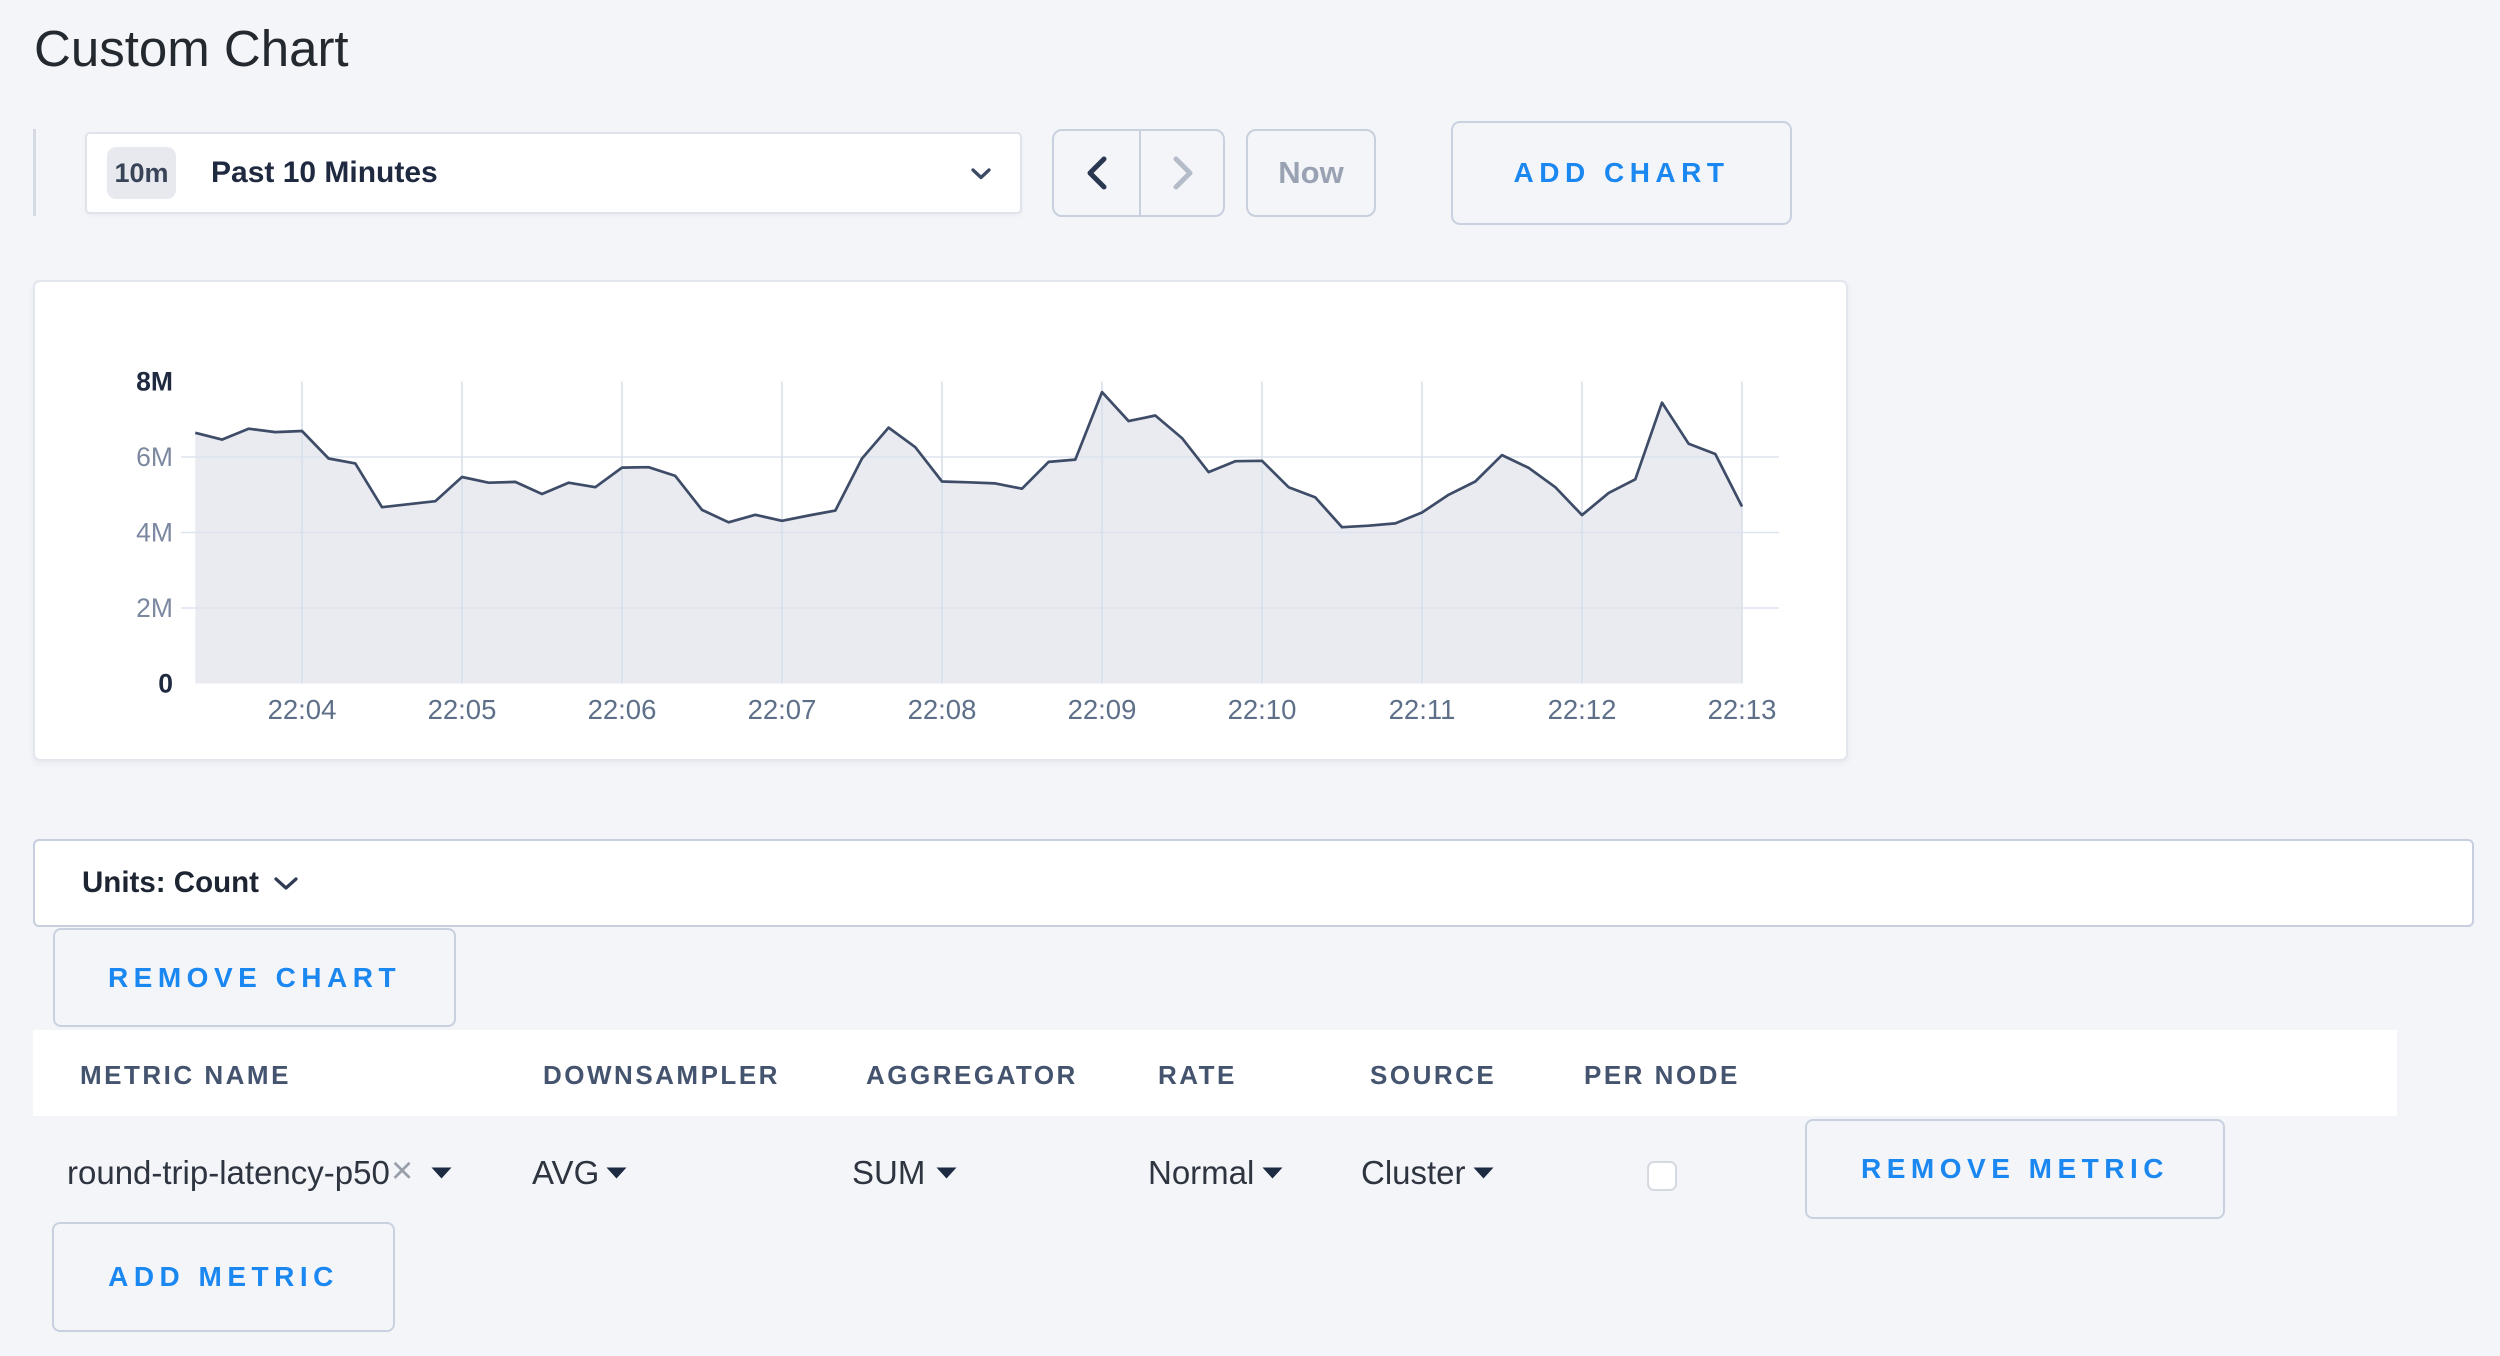 This screenshot has height=1356, width=2500. Describe the element at coordinates (1742, 709) in the screenshot. I see `svg-text: 22:13` at that location.